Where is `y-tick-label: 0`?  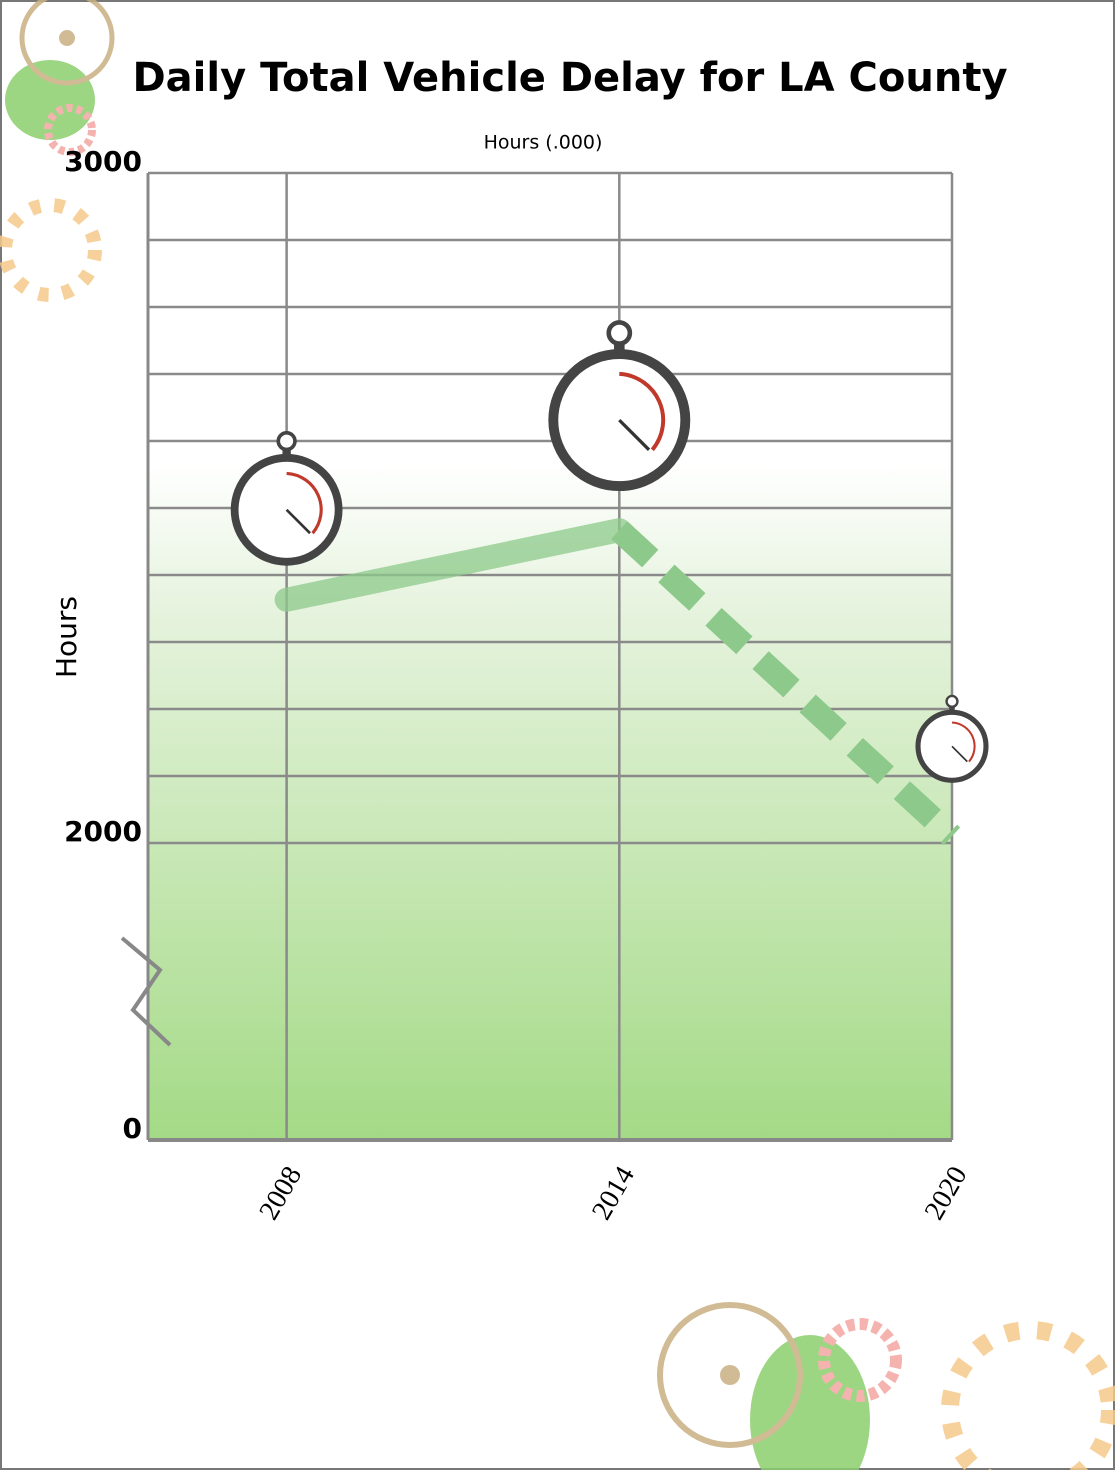
y-tick-label: 0 is located at coordinates (132, 1128).